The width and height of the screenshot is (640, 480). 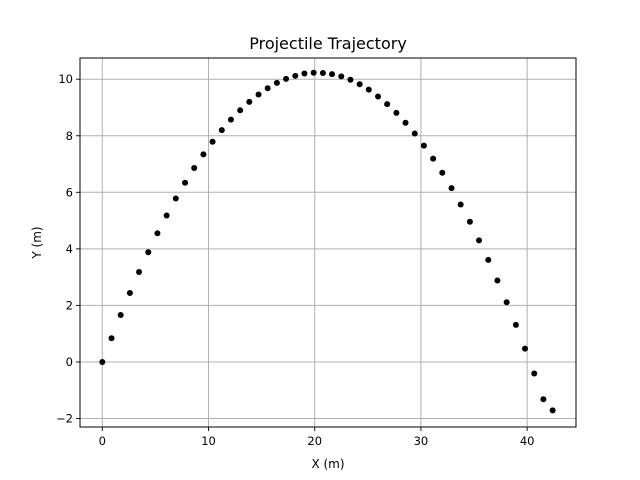 What do you see at coordinates (328, 43) in the screenshot?
I see `chart-title: Projectile Trajectory` at bounding box center [328, 43].